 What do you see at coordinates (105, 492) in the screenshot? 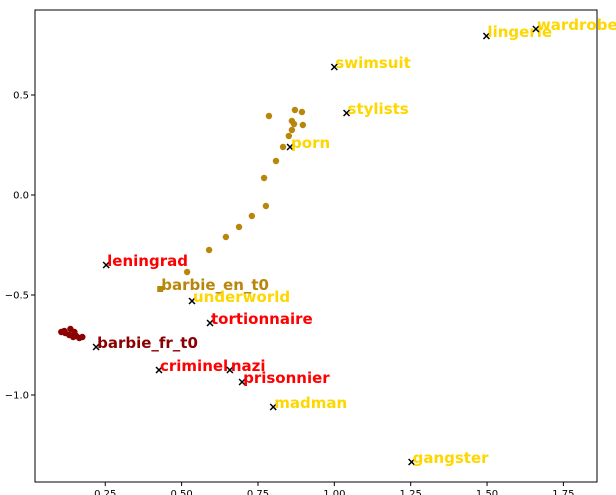
I see `x-tick-label: 0.25` at bounding box center [105, 492].